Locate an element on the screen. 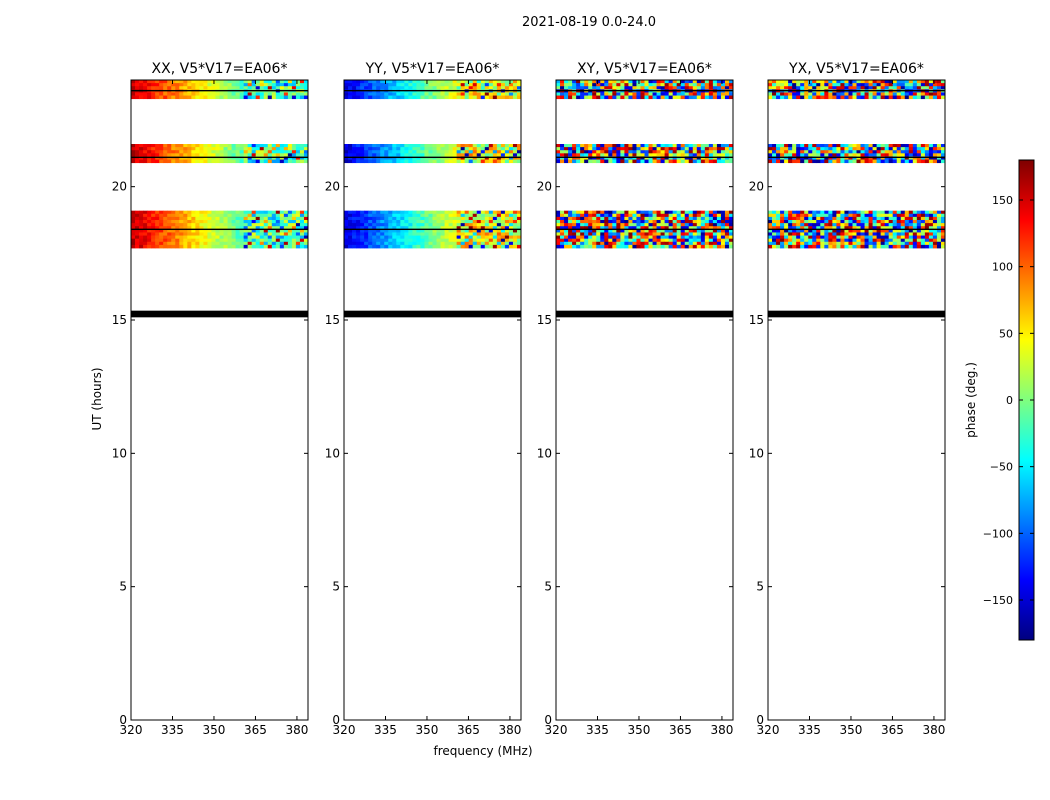  y-tick-label: 15 is located at coordinates (756, 320).